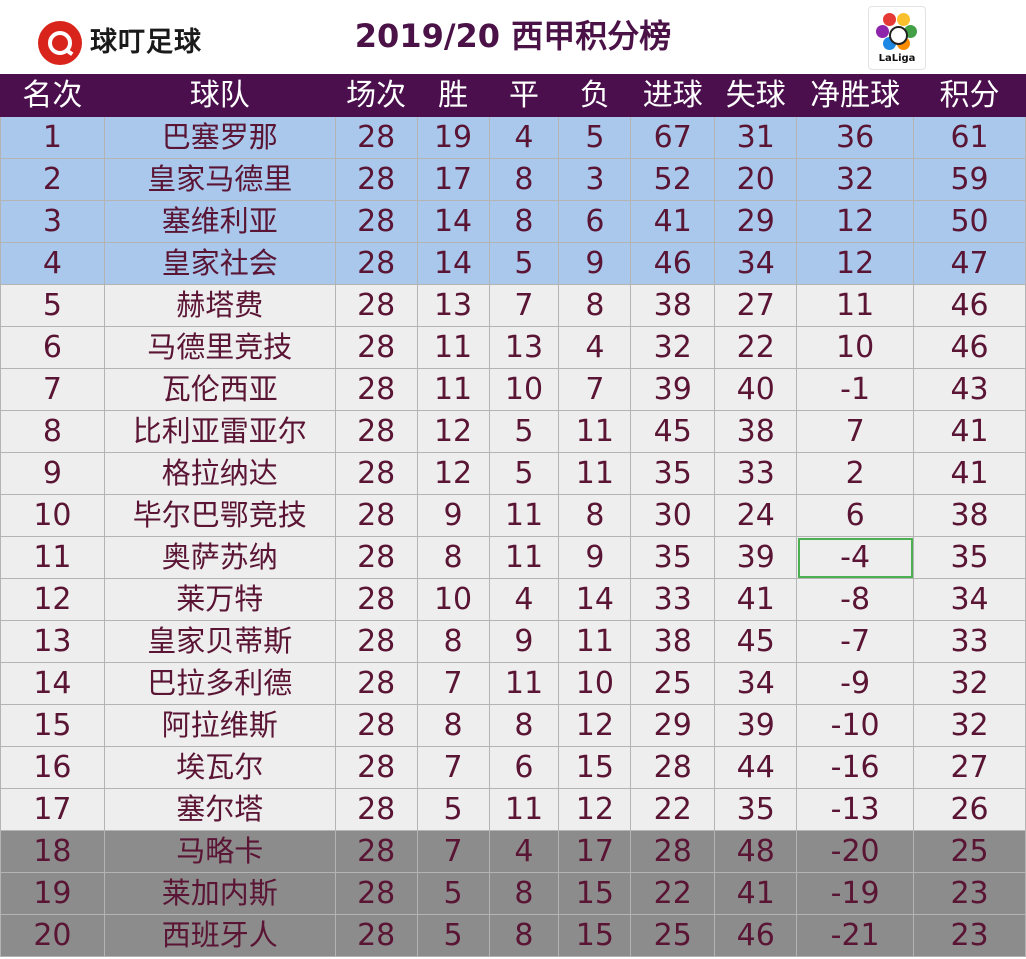 This screenshot has height=959, width=1026. I want to click on cell-goal-difference: 36, so click(855, 137).